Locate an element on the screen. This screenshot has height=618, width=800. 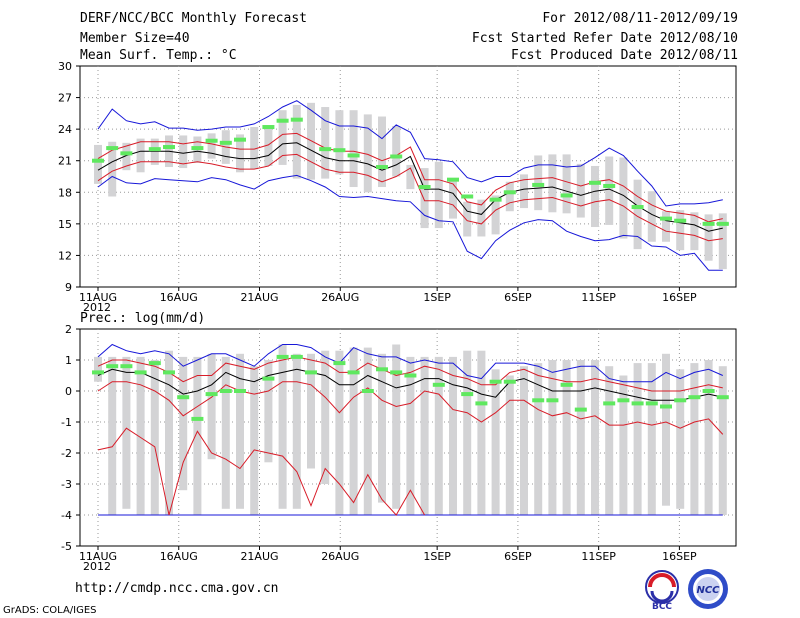
forecast-produced-date: Fcst Produced Date 2012/08/11 is located at coordinates (624, 55).